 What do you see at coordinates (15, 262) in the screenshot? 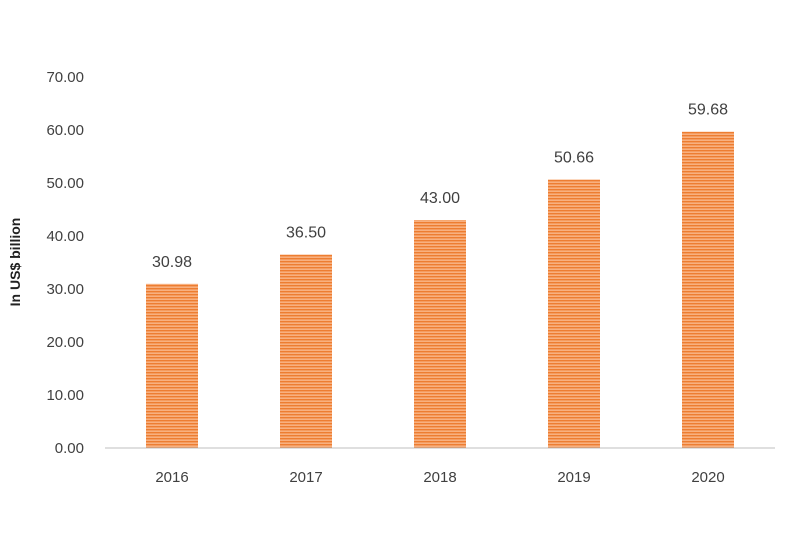
I see `y-axis-title: In US$ billion` at bounding box center [15, 262].